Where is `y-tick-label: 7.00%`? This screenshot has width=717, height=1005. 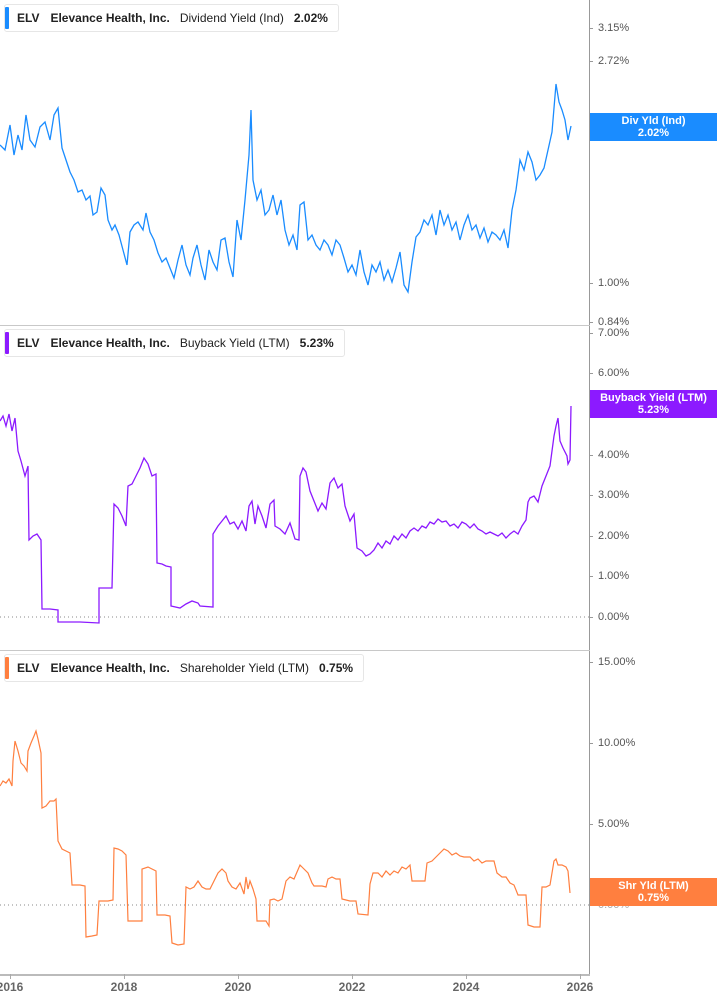 y-tick-label: 7.00% is located at coordinates (614, 333).